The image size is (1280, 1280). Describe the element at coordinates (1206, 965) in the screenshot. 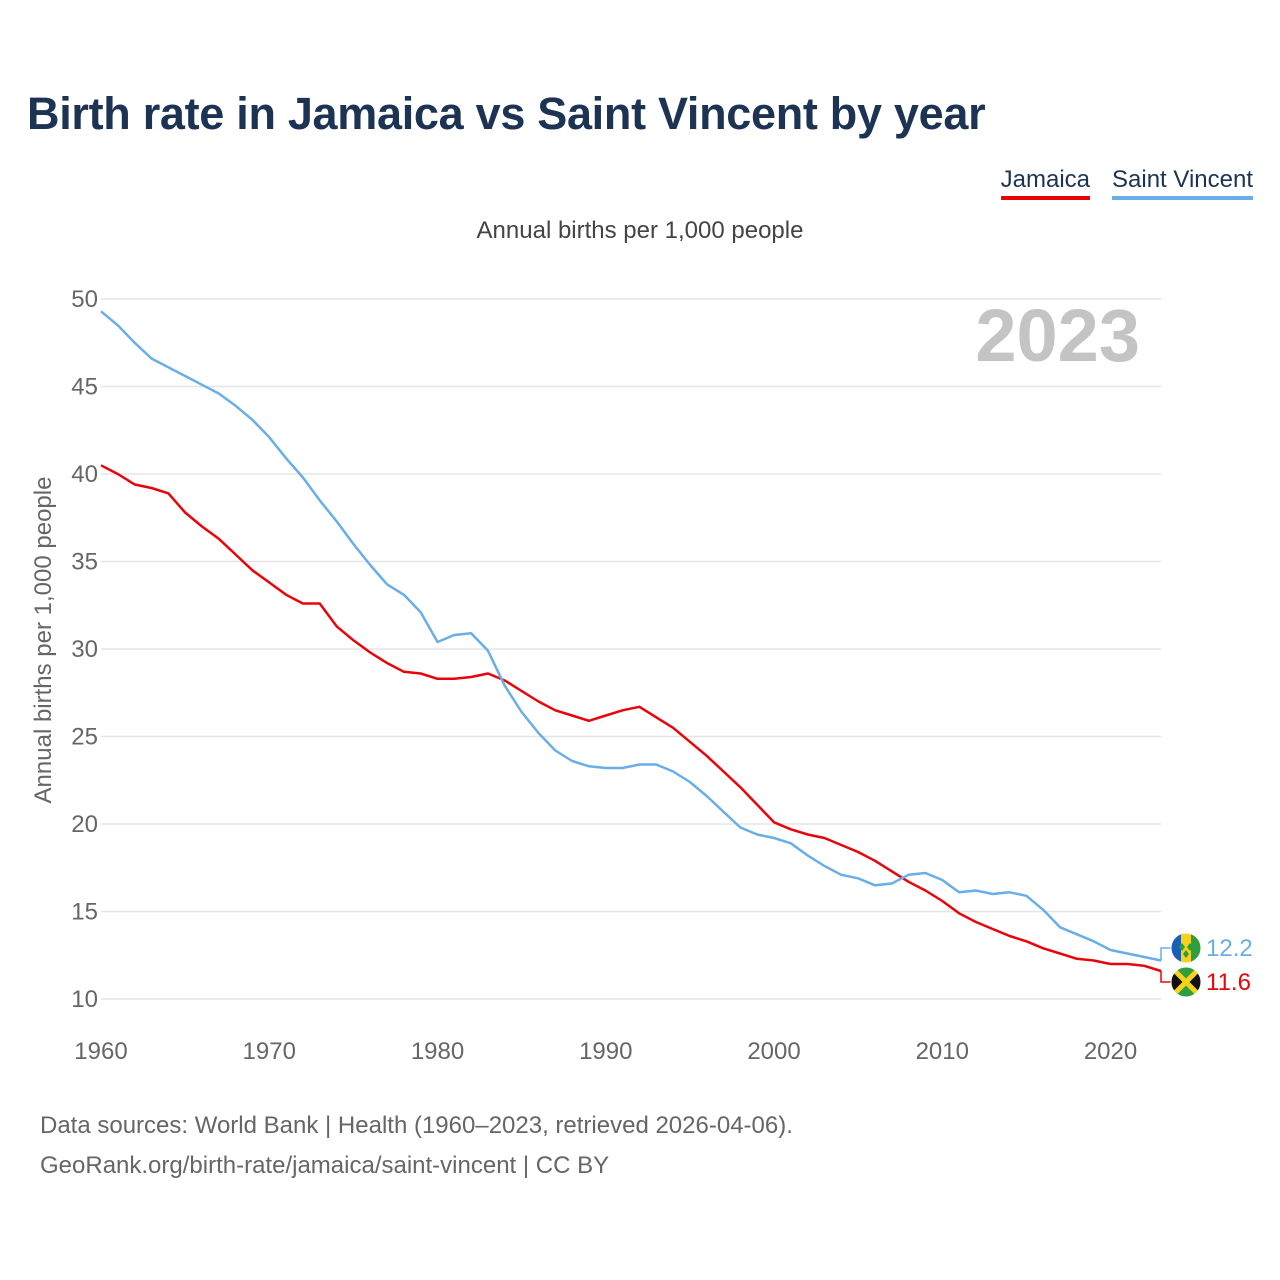

I see `series-end-labels: 12.2 11.6` at that location.